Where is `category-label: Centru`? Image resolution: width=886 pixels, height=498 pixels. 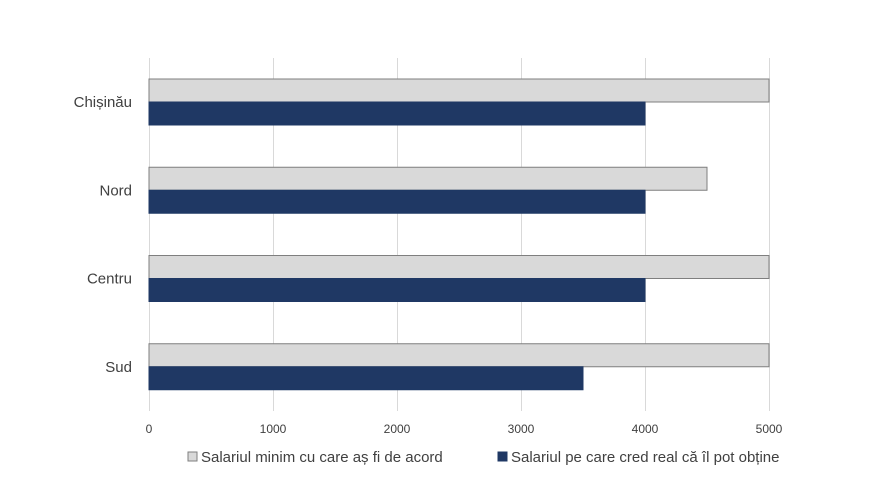 category-label: Centru is located at coordinates (109, 279).